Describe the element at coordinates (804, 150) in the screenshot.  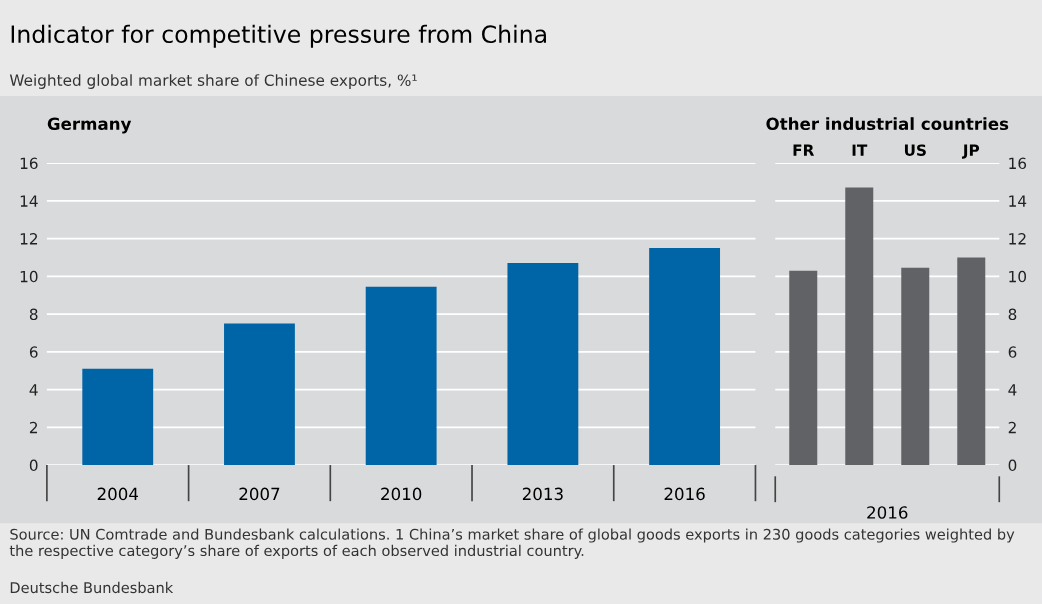
I see `x-tick-label: FR` at that location.